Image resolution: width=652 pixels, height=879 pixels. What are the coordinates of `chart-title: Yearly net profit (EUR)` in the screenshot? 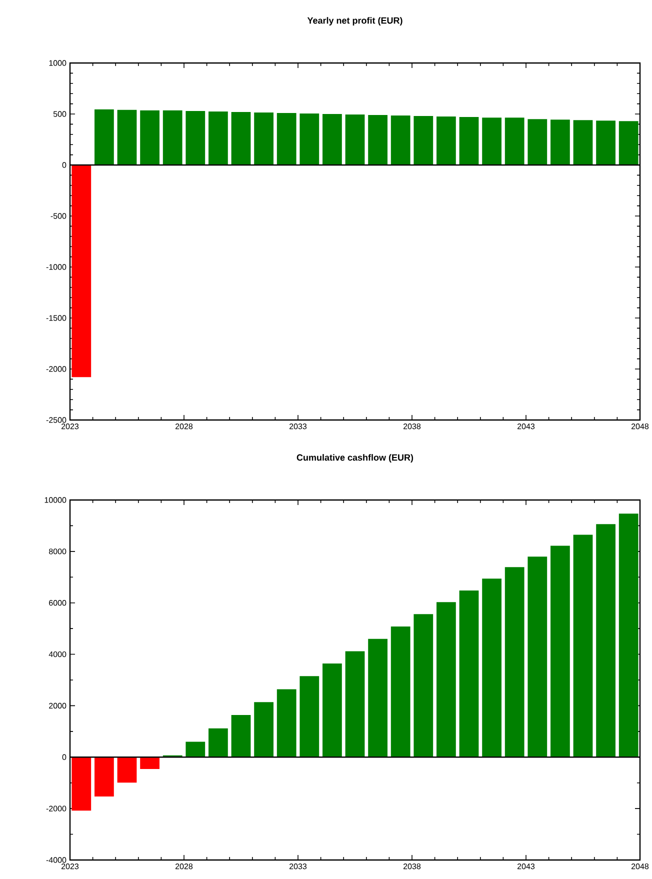 It's located at (354, 21).